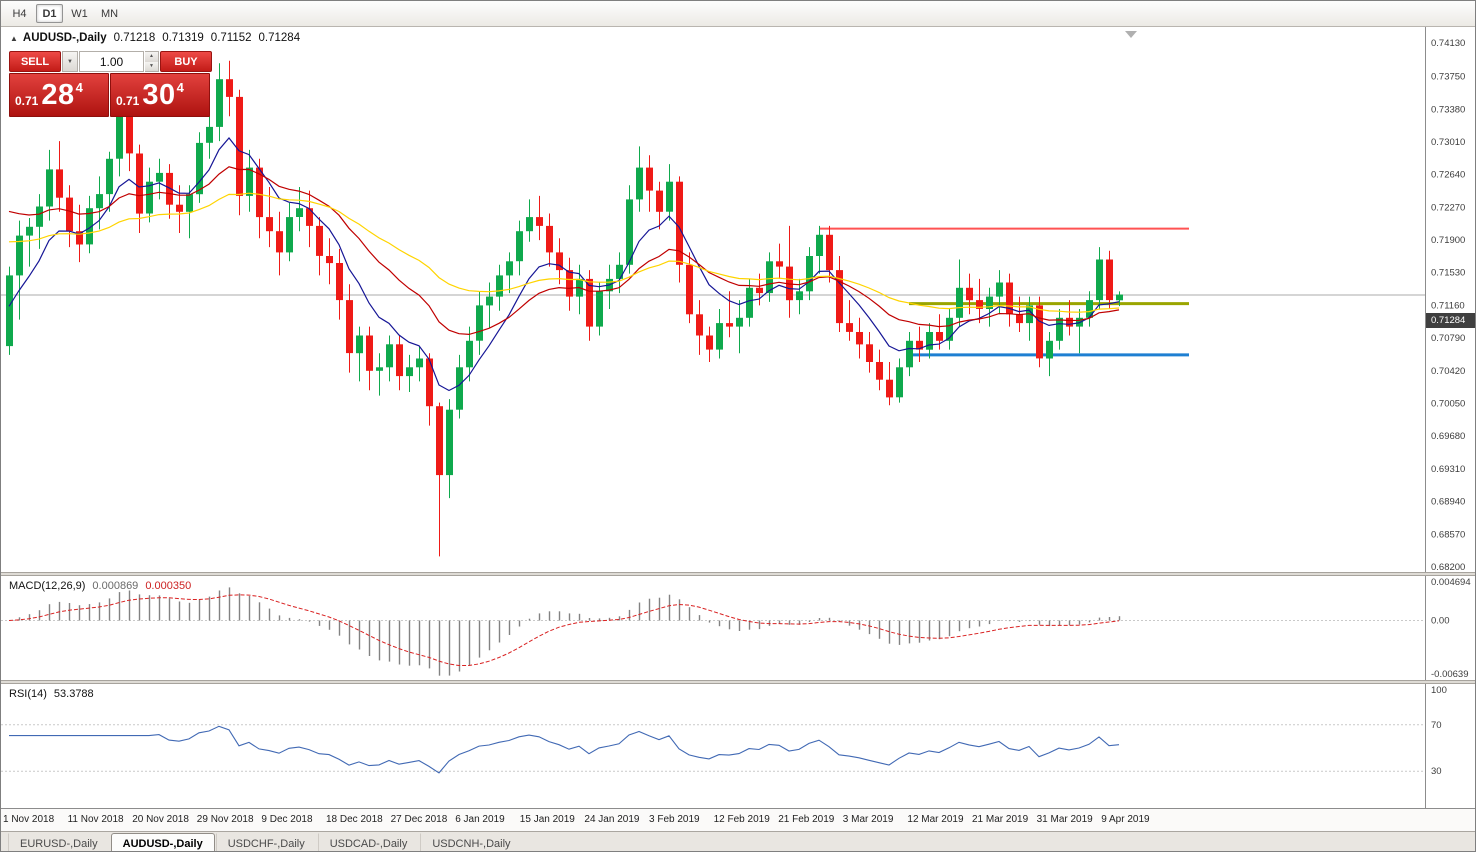 Image resolution: width=1476 pixels, height=852 pixels. Describe the element at coordinates (1448, 567) in the screenshot. I see `scale-tick-label: 0.68200` at that location.